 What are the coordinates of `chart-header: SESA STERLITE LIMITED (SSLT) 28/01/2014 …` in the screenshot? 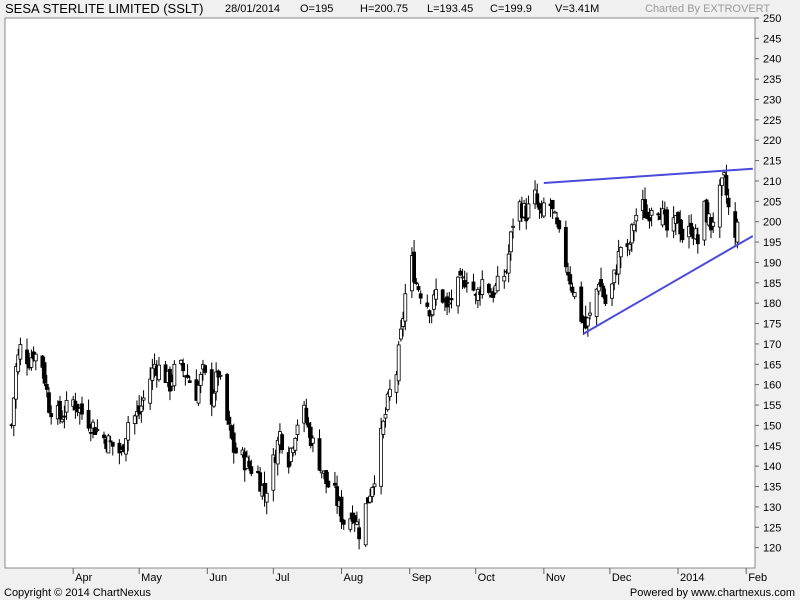 It's located at (400, 9).